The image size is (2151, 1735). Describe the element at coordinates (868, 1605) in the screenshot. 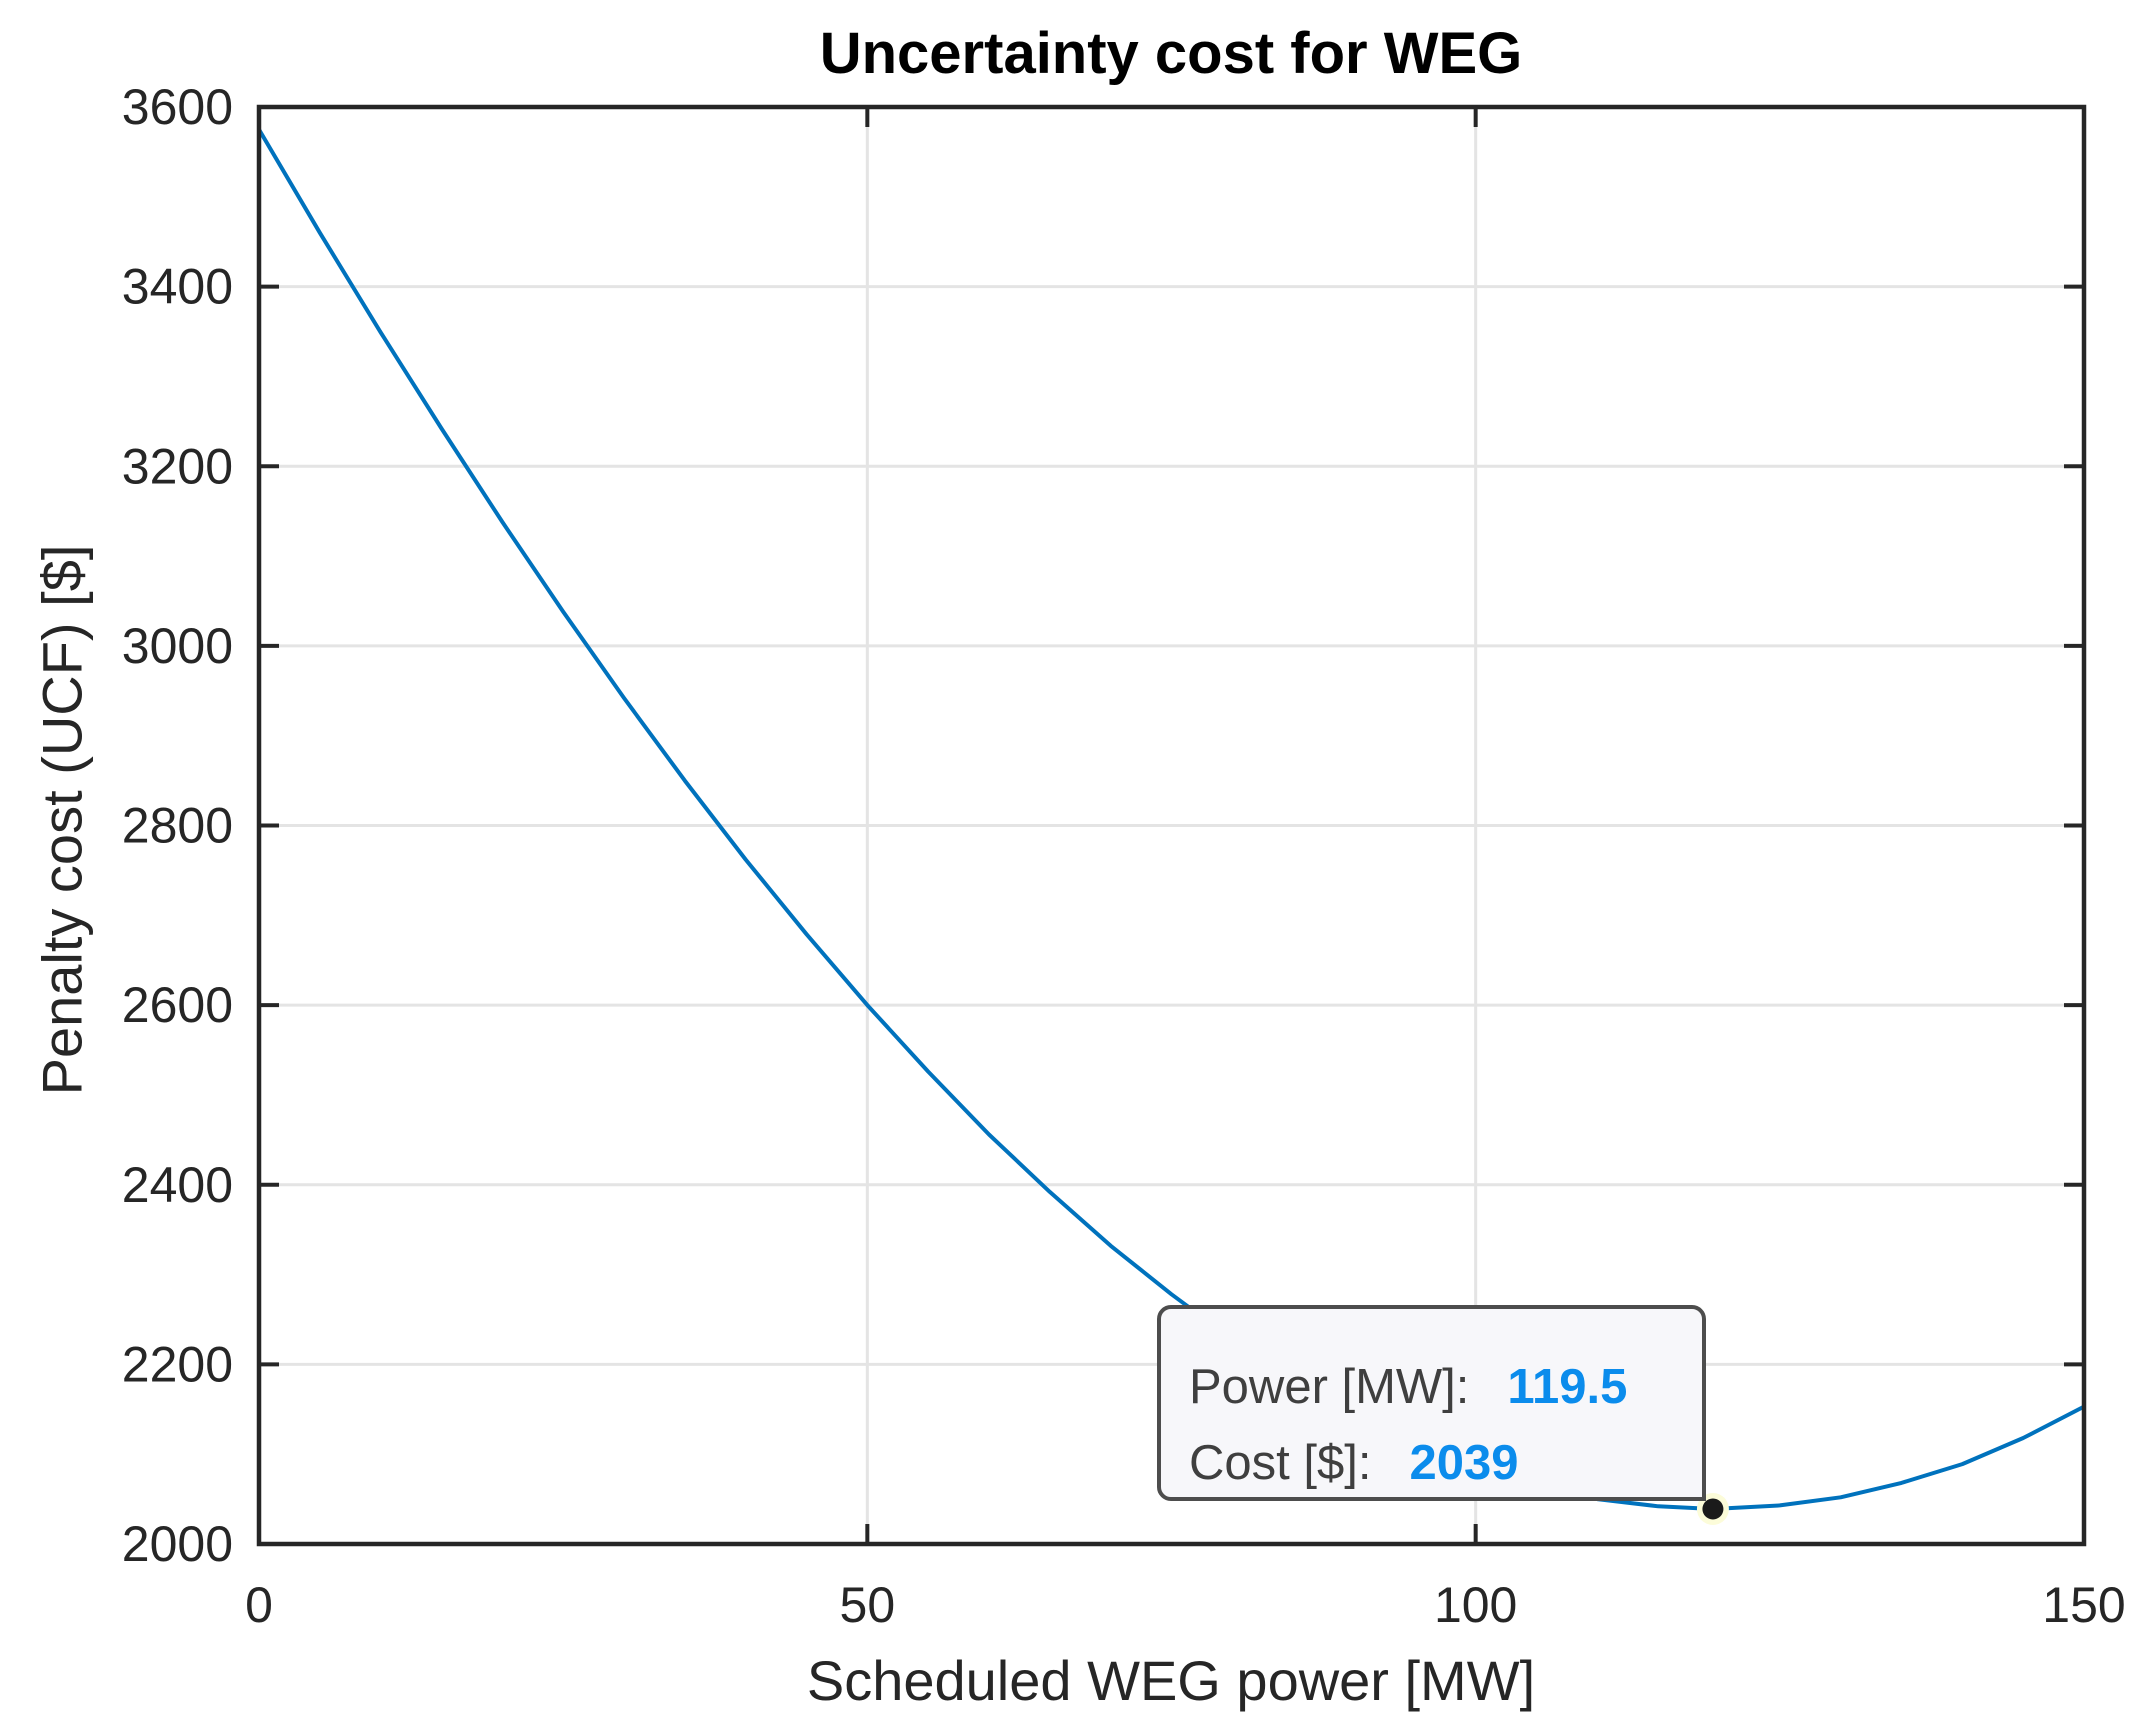

I see `x-tick-label: 50` at that location.